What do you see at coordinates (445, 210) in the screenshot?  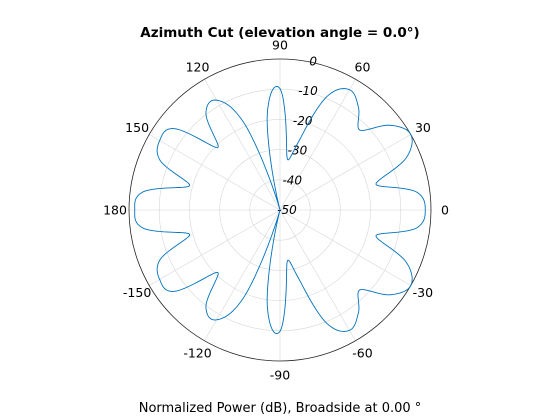 I see `angle-tick-label: 0` at bounding box center [445, 210].